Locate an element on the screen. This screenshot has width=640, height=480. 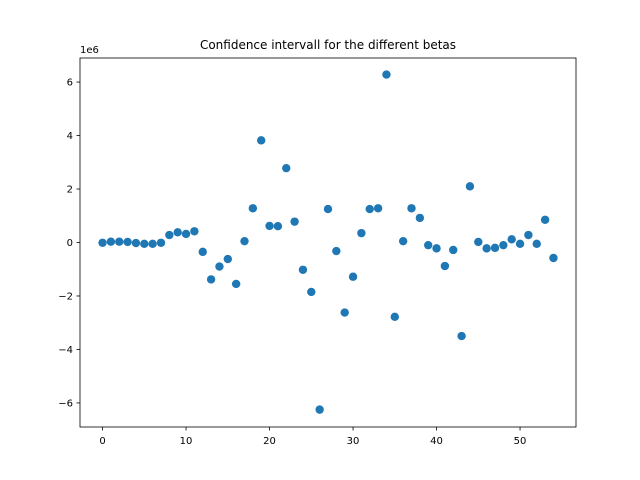
x-tick-label: 50 is located at coordinates (520, 441).